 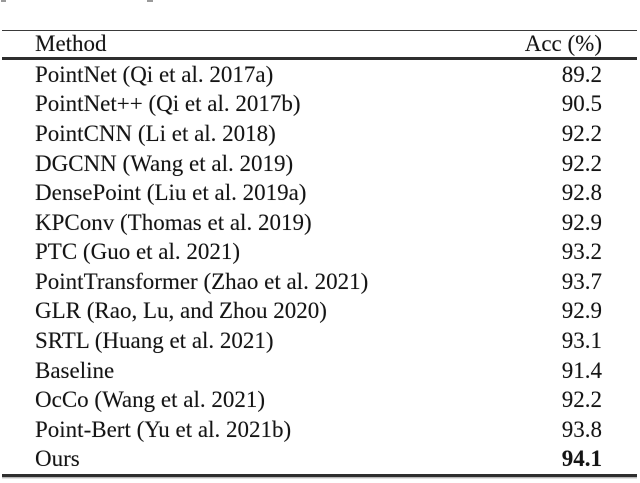 I want to click on table-row: GLR (Rao, Lu, and Zhou 2020) 92.9, so click(x=320, y=312).